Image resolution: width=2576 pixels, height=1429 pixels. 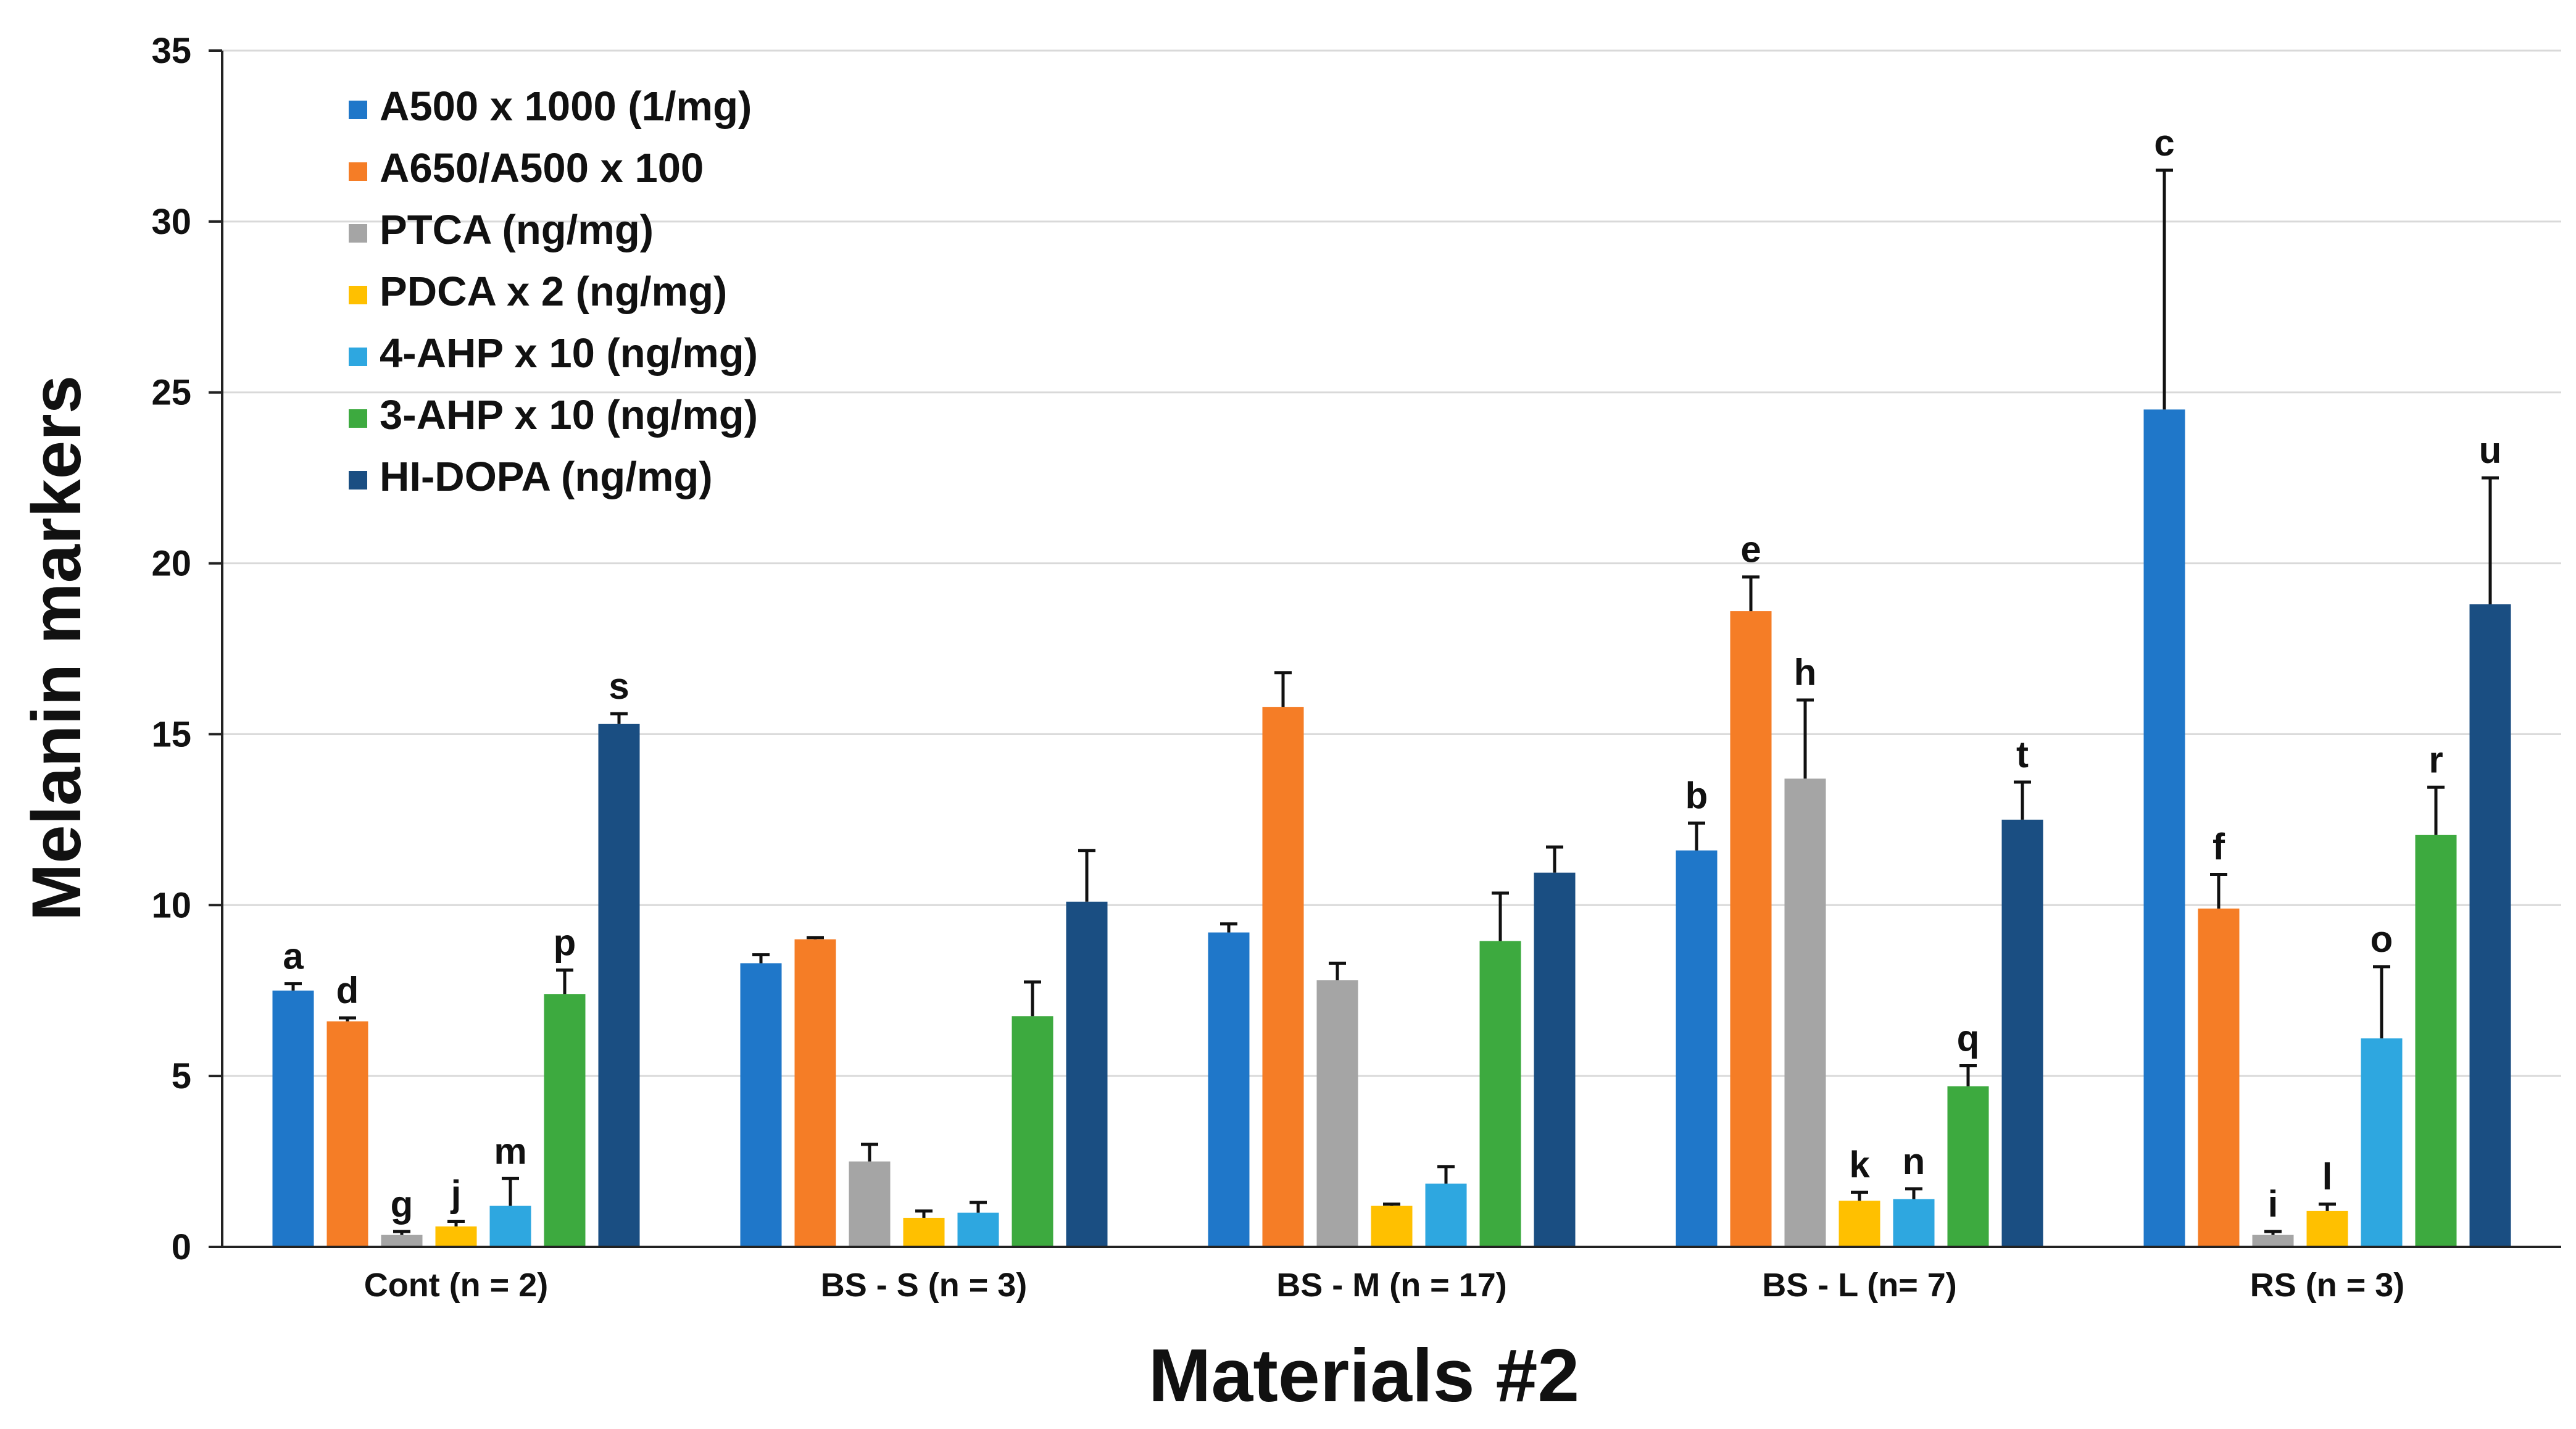 What do you see at coordinates (171, 564) in the screenshot?
I see `y-tick-label: 20` at bounding box center [171, 564].